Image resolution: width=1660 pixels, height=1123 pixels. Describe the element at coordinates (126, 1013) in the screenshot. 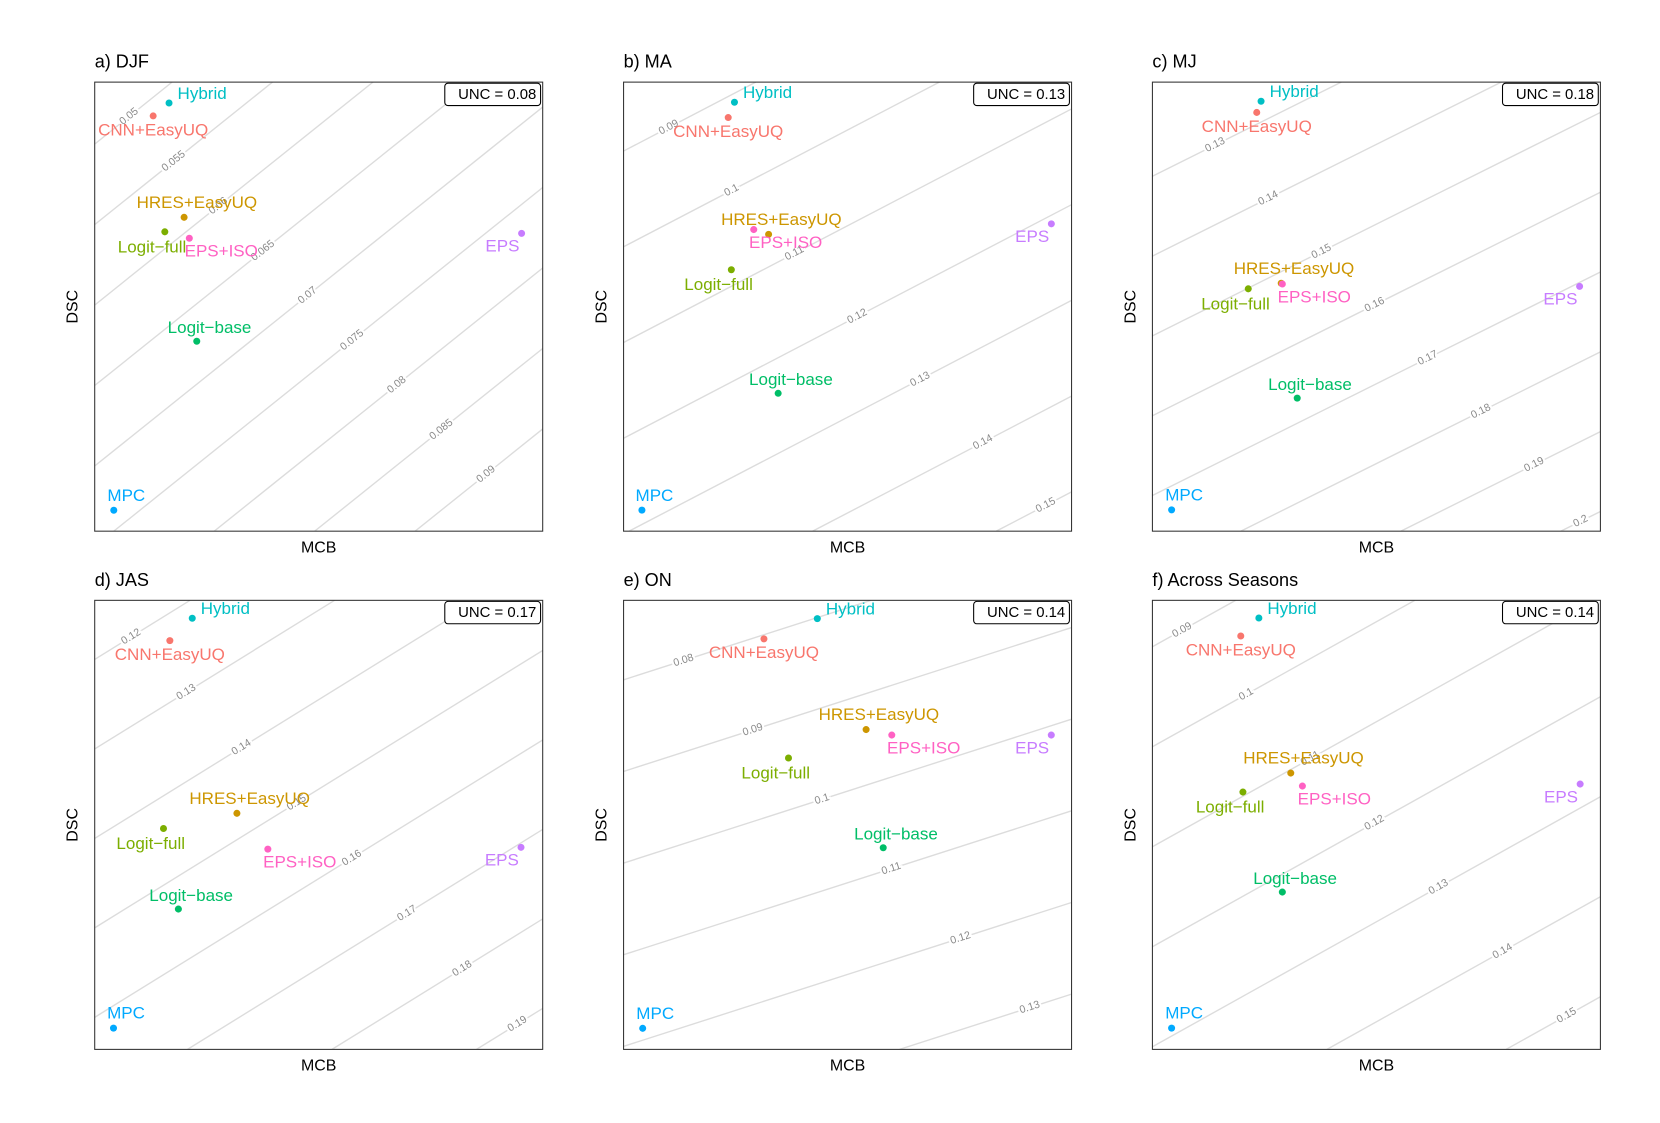

I see `point-label: MPC` at that location.